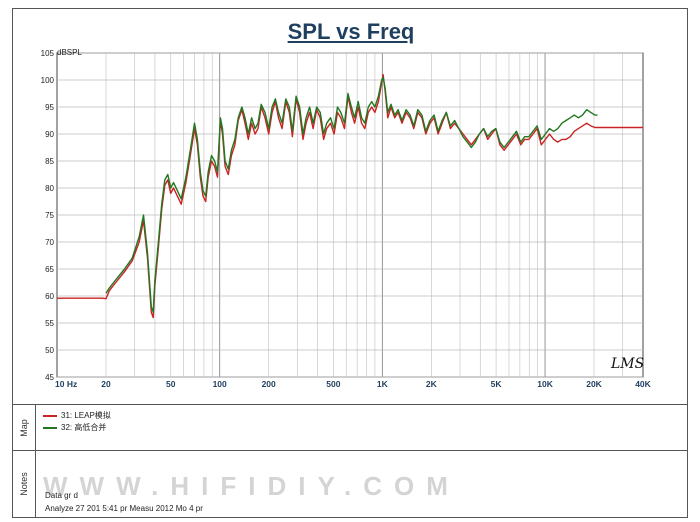 The height and width of the screenshot is (522, 700). I want to click on legend-swatch-red, so click(50, 415).